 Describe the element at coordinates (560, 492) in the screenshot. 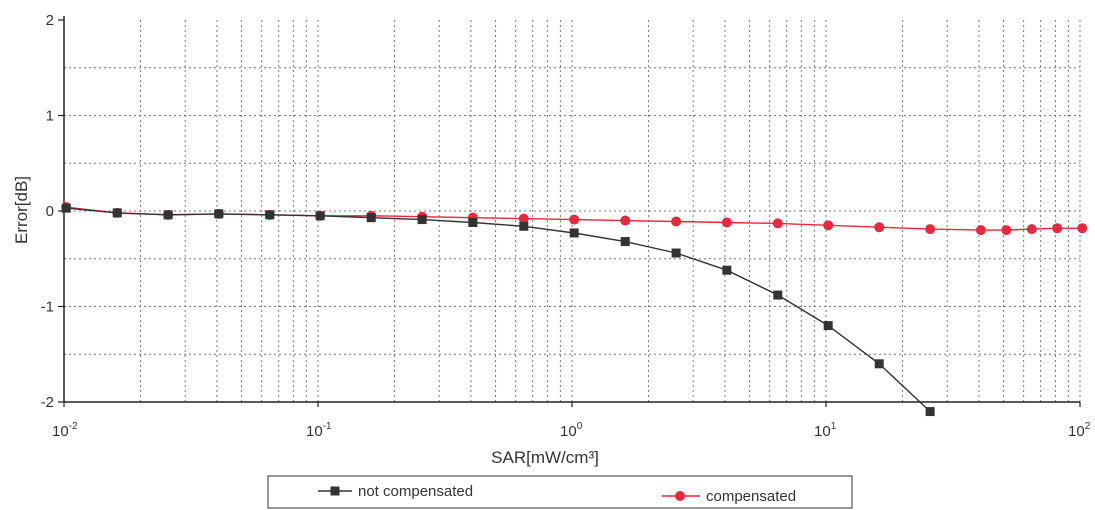

I see `legend: not compensated compensated` at that location.